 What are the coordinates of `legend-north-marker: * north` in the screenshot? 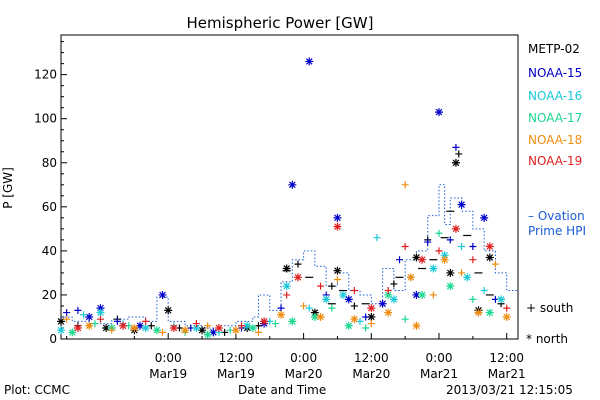 It's located at (547, 339).